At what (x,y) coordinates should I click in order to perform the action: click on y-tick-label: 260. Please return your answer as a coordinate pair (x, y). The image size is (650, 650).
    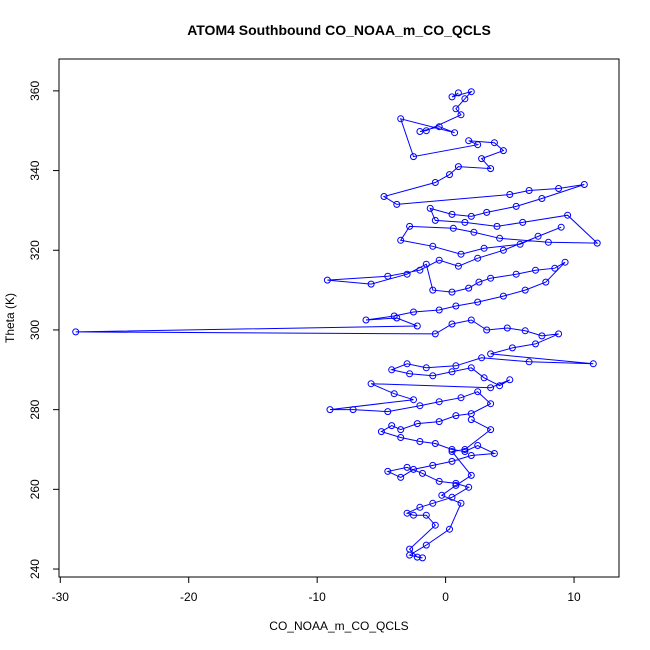
    Looking at the image, I should click on (35, 489).